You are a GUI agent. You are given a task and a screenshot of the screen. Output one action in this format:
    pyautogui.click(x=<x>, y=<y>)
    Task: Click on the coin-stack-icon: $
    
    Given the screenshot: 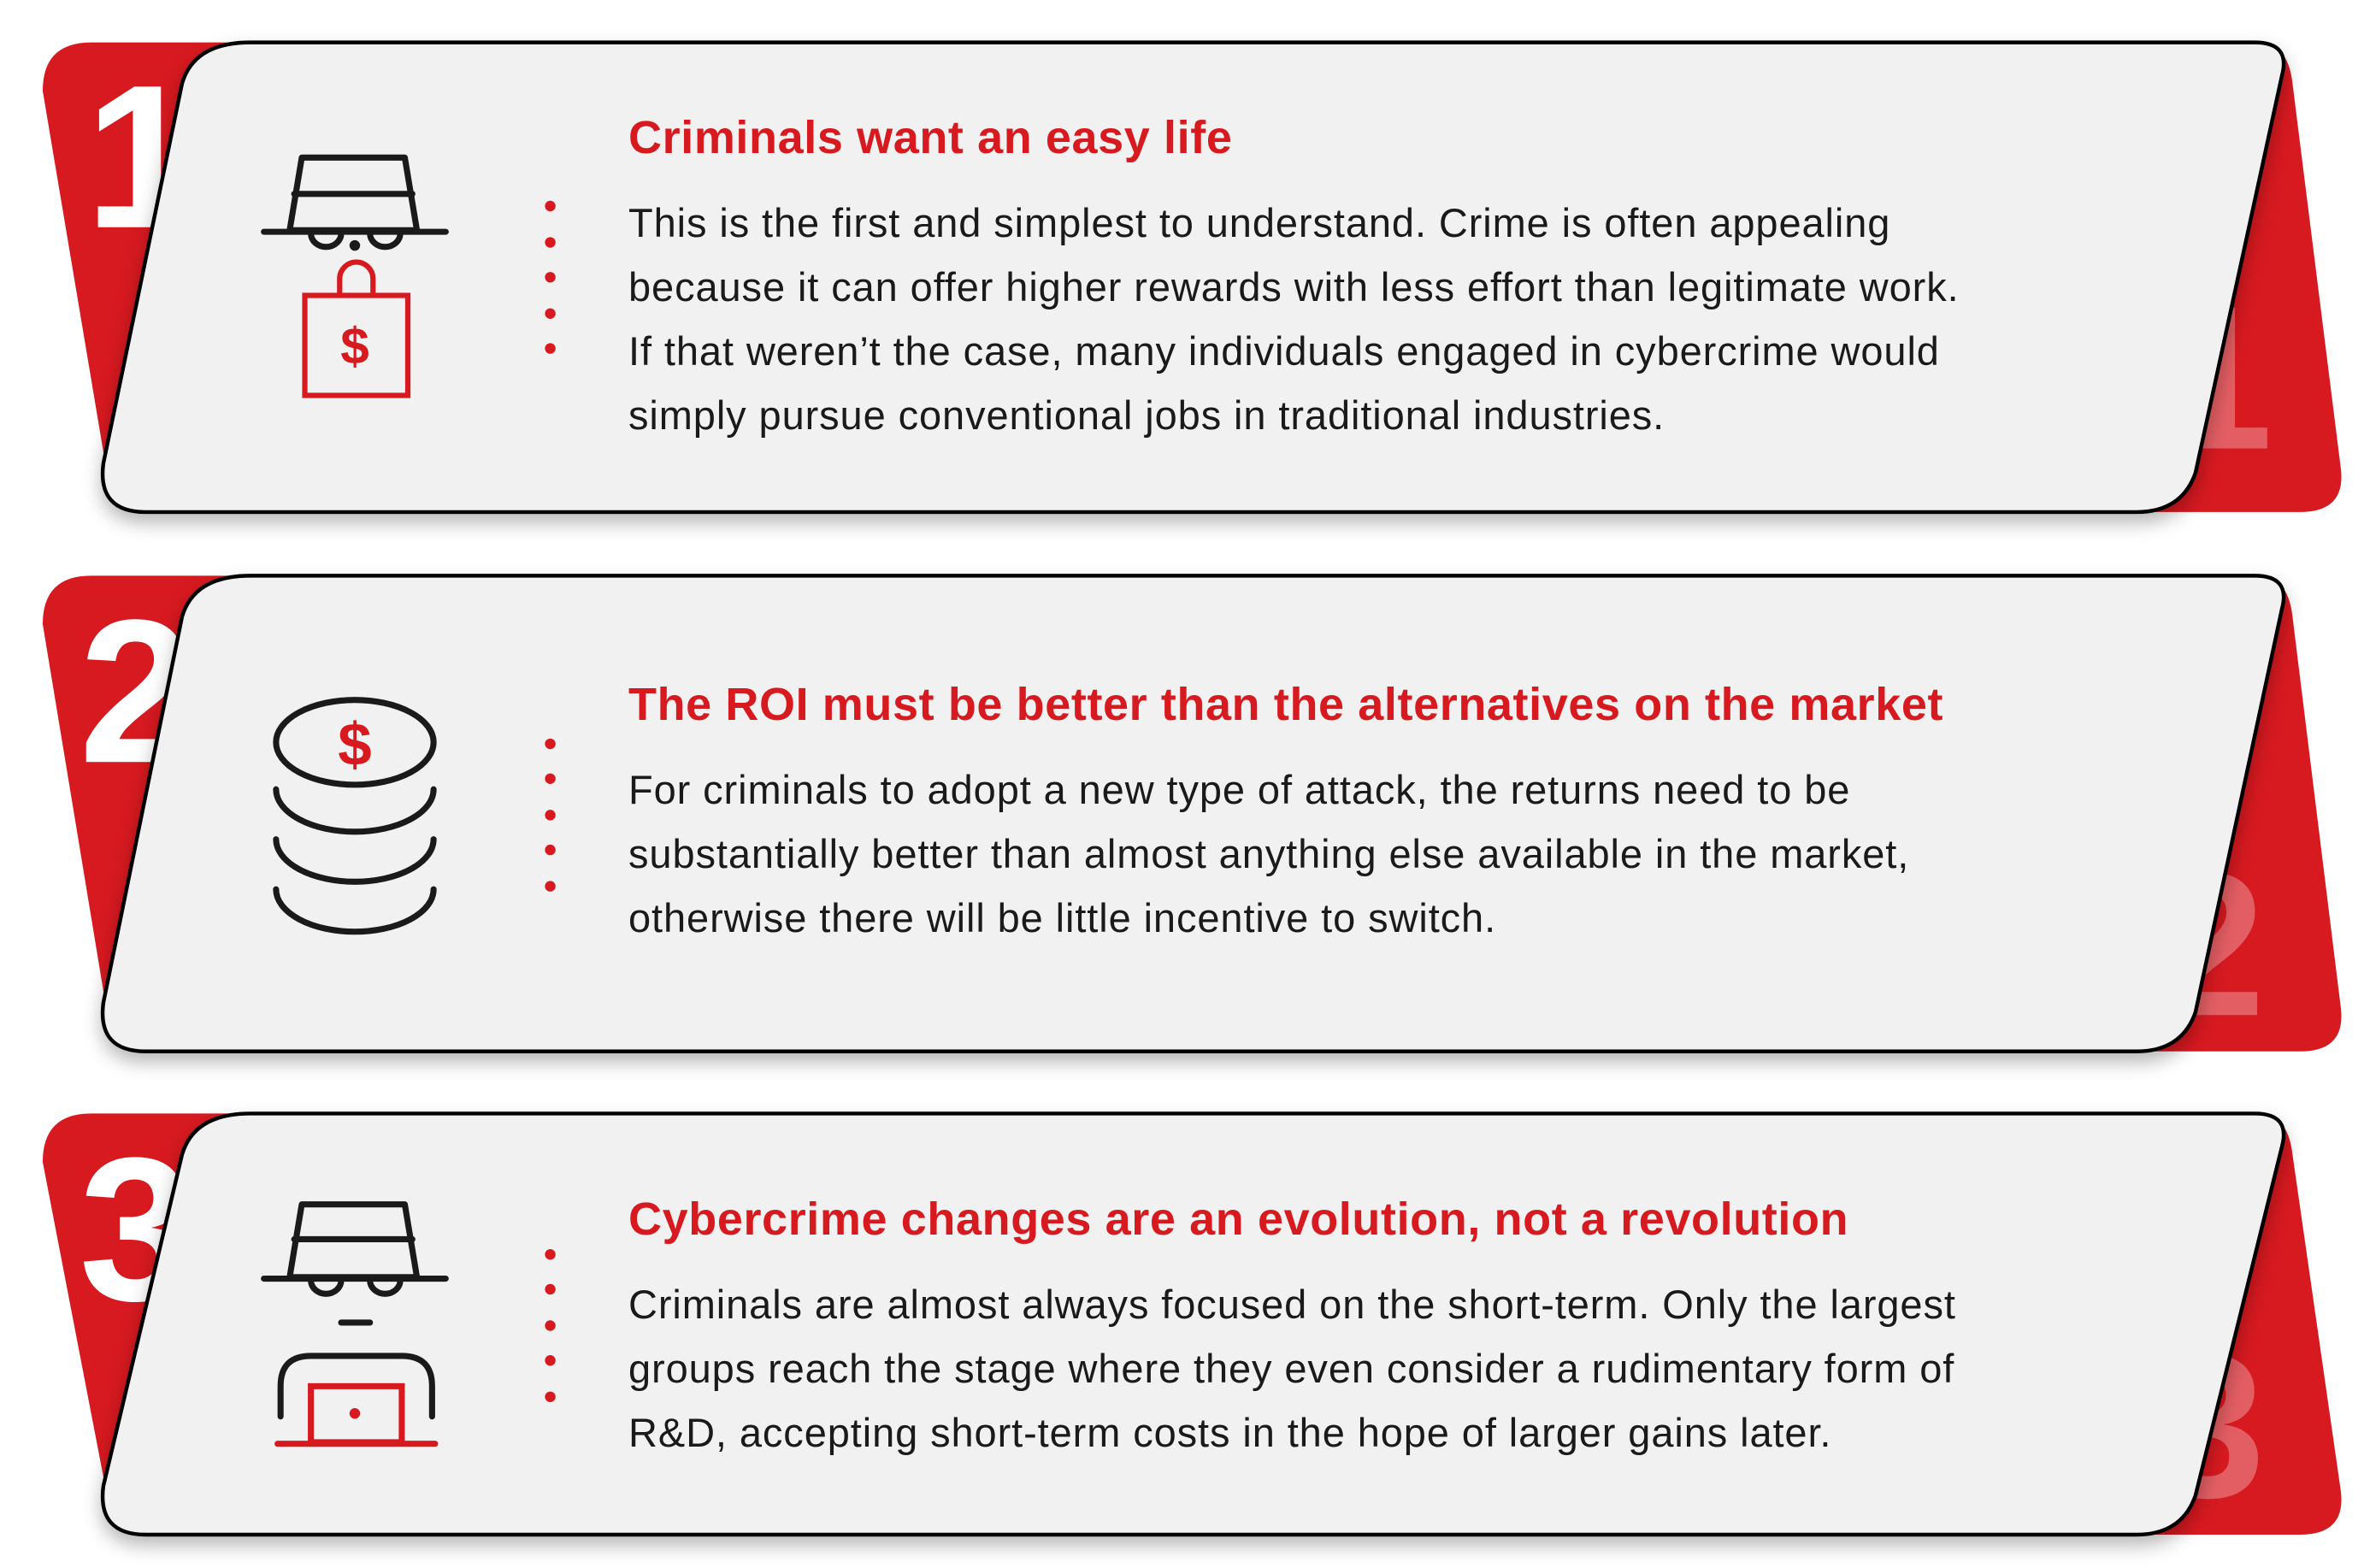 What is the action you would take?
    pyautogui.click(x=355, y=816)
    